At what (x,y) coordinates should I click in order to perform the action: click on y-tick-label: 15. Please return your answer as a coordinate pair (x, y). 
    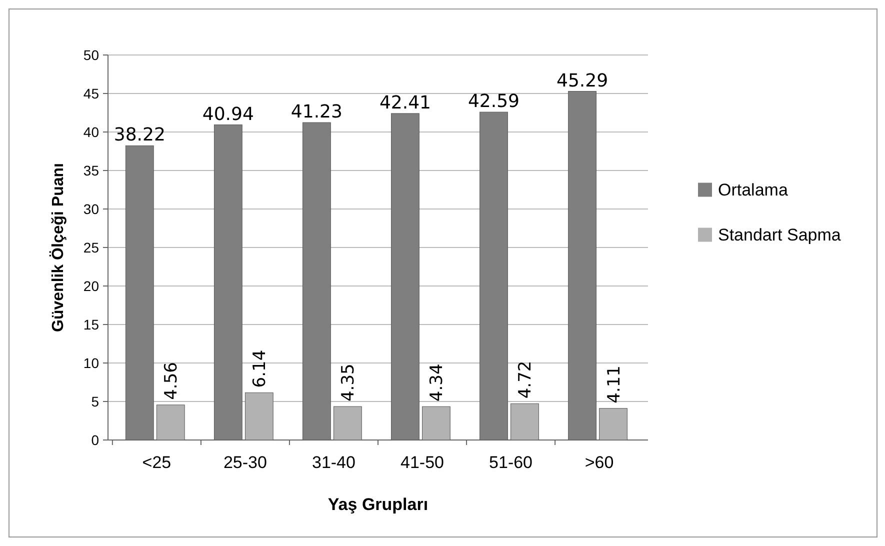
    Looking at the image, I should click on (91, 324).